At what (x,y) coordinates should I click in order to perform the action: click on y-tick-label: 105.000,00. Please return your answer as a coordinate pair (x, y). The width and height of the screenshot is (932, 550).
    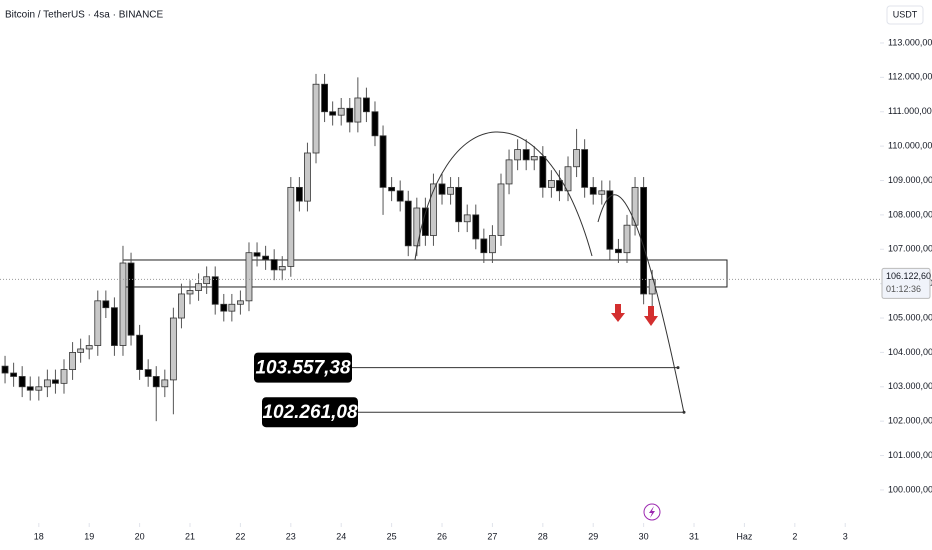
    Looking at the image, I should click on (910, 317).